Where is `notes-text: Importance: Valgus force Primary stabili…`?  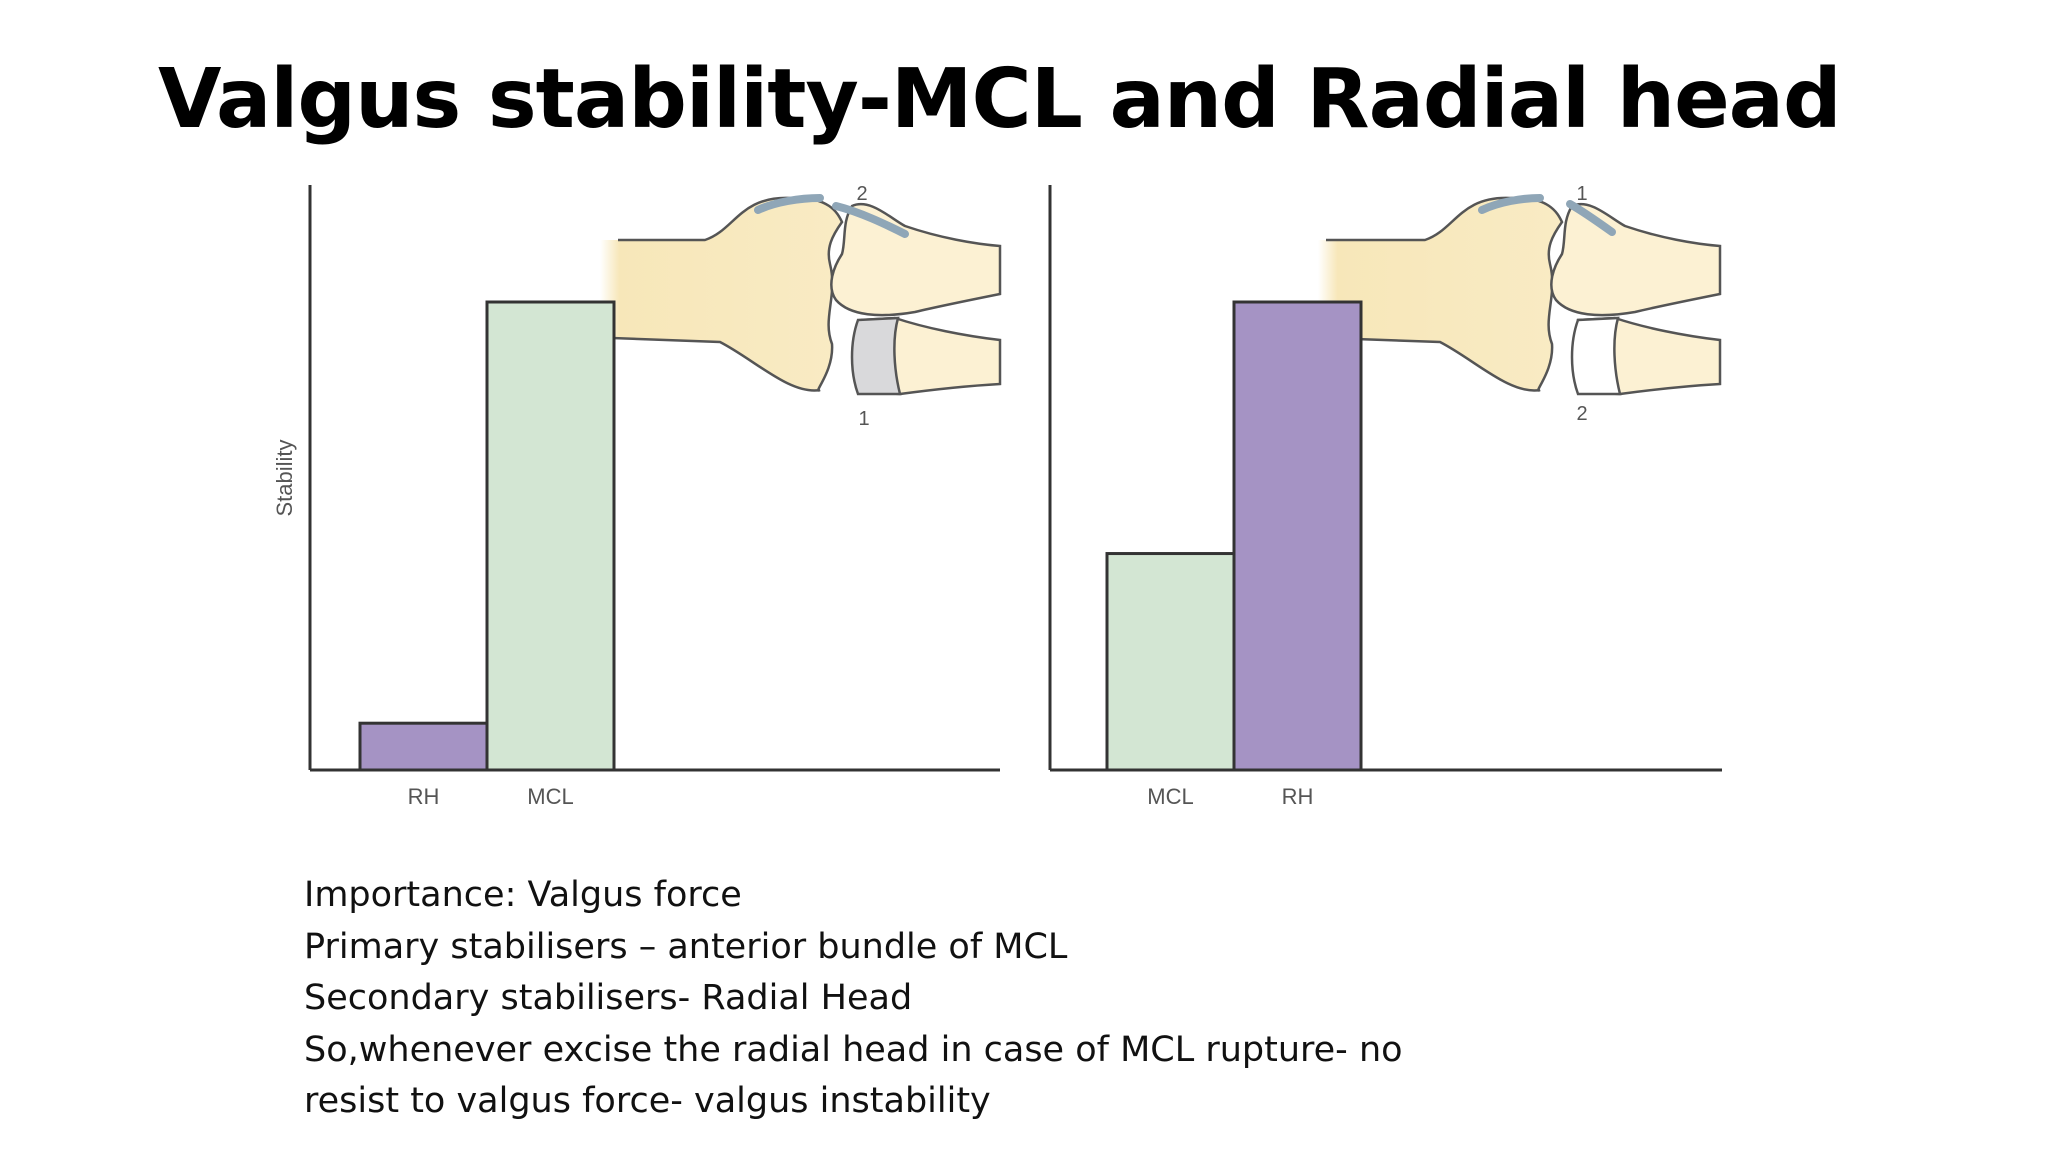
notes-text: Importance: Valgus force Primary stabili… is located at coordinates (853, 999).